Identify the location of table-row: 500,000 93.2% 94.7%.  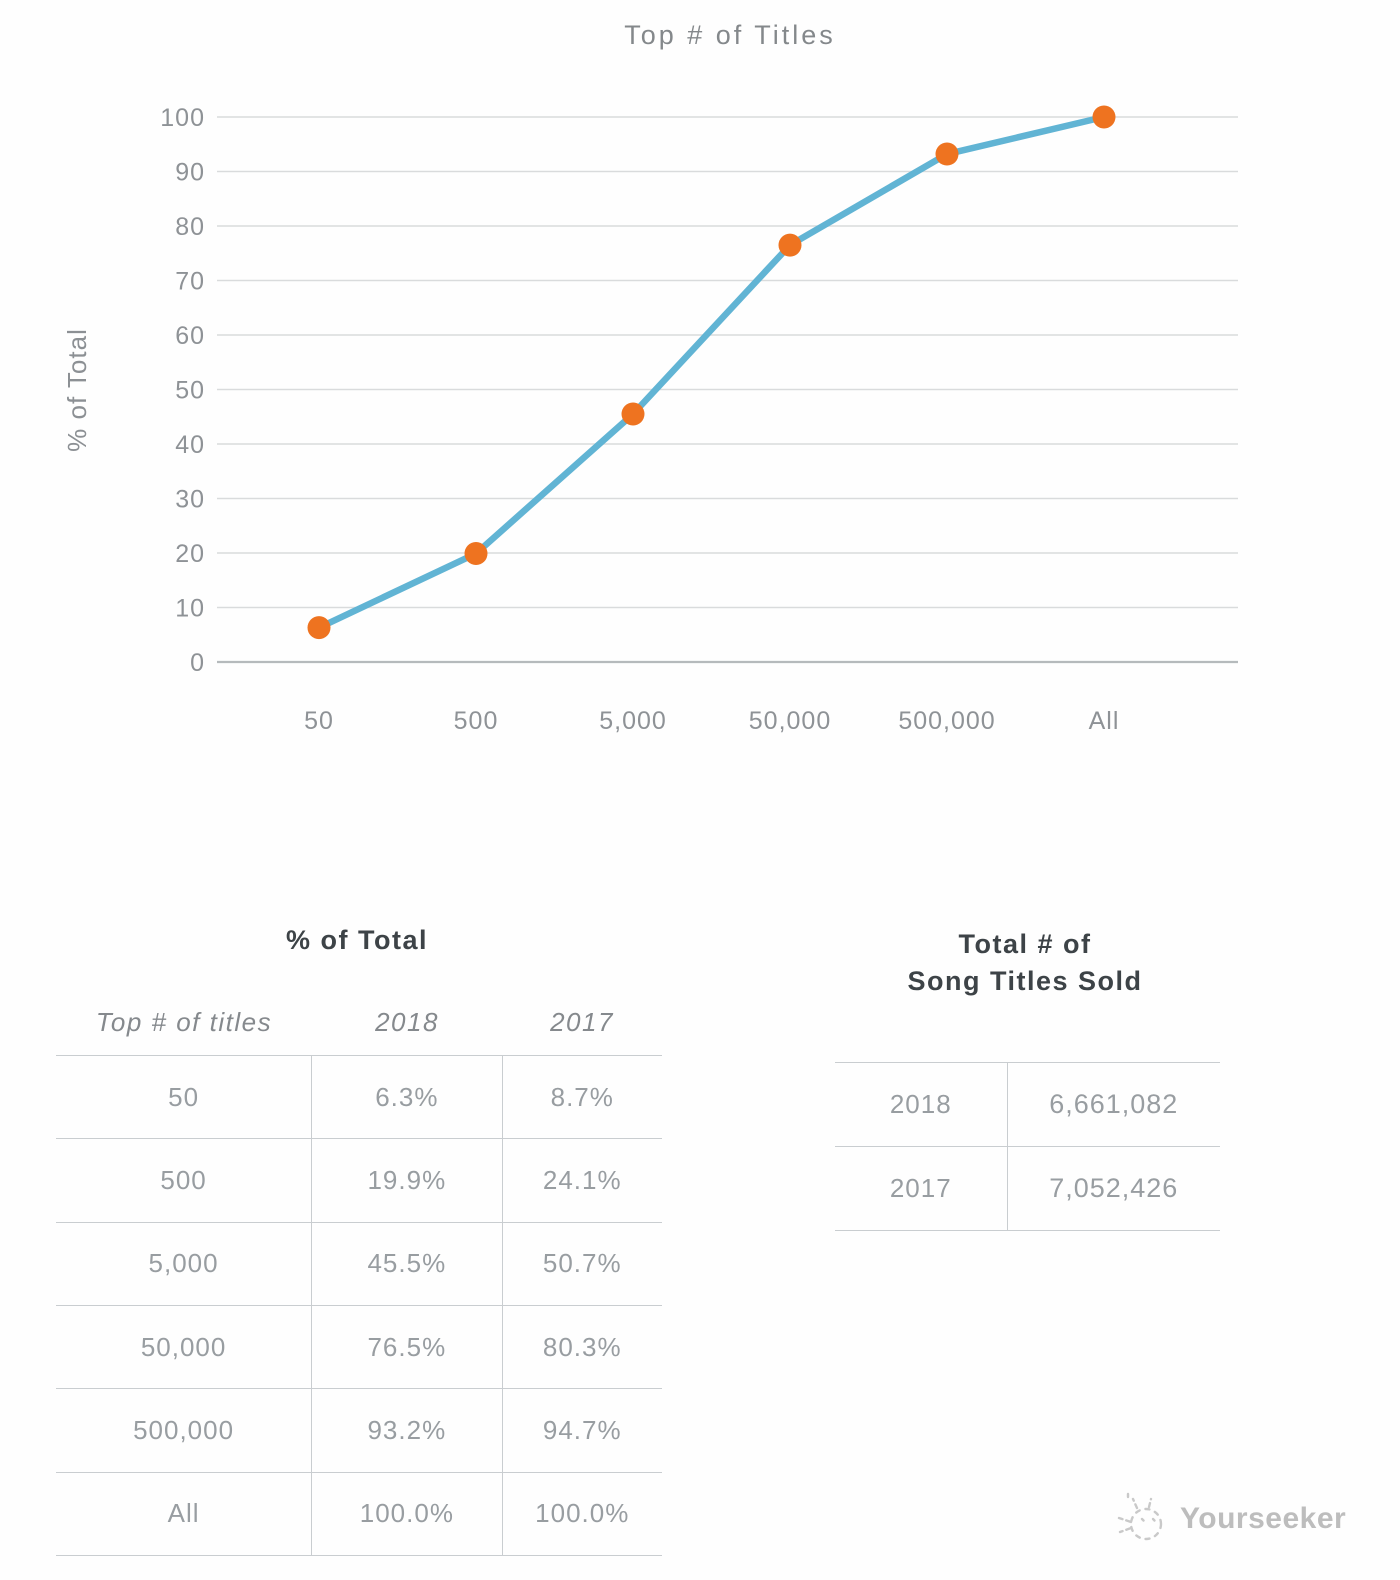
(359, 1431).